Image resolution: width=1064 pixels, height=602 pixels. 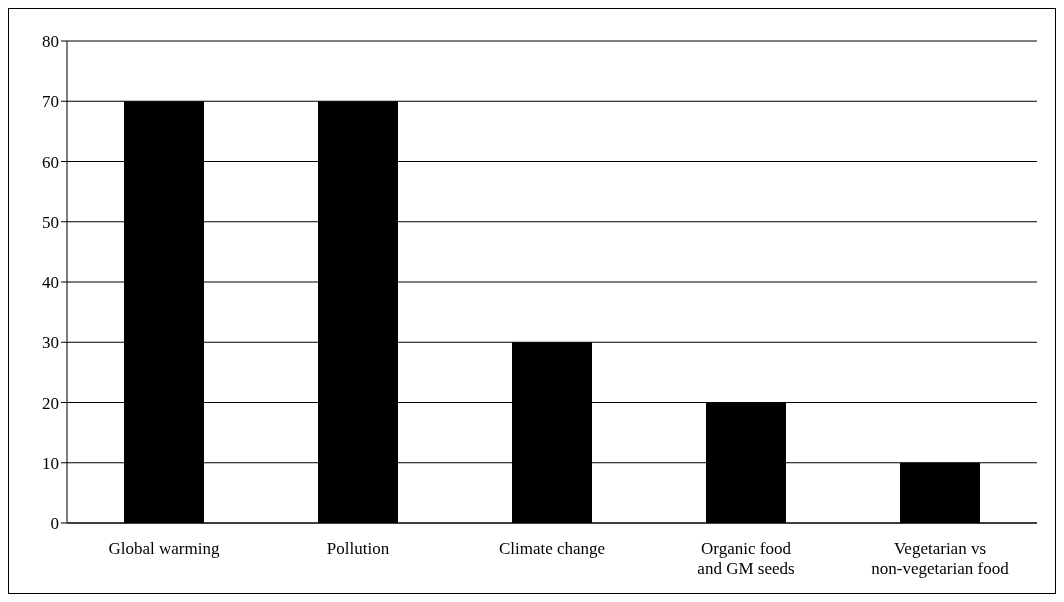 What do you see at coordinates (50, 283) in the screenshot?
I see `y-tick-label: 40` at bounding box center [50, 283].